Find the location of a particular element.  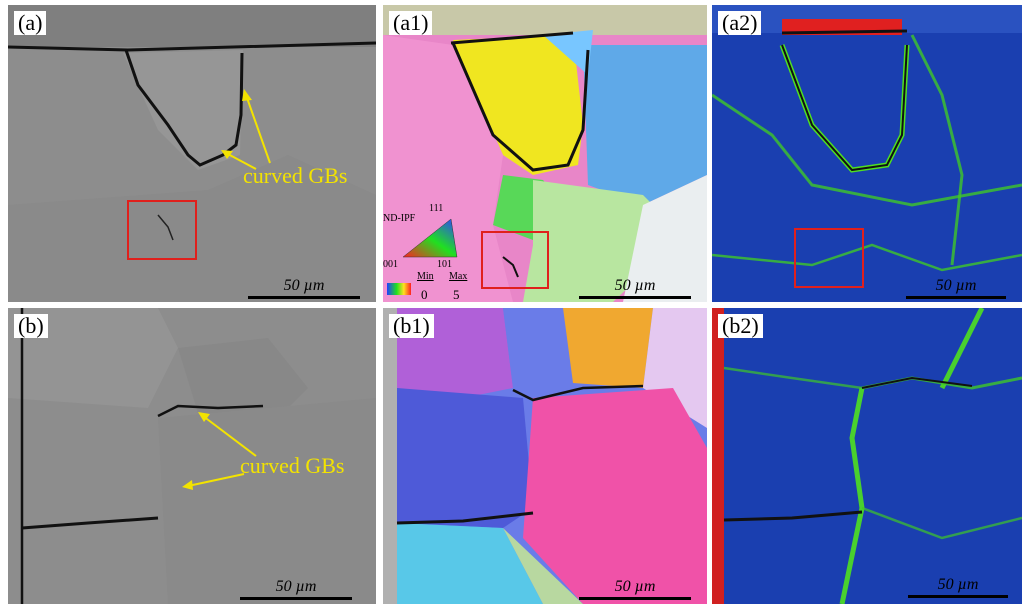

legend-corner-001: 001 is located at coordinates (390, 264).